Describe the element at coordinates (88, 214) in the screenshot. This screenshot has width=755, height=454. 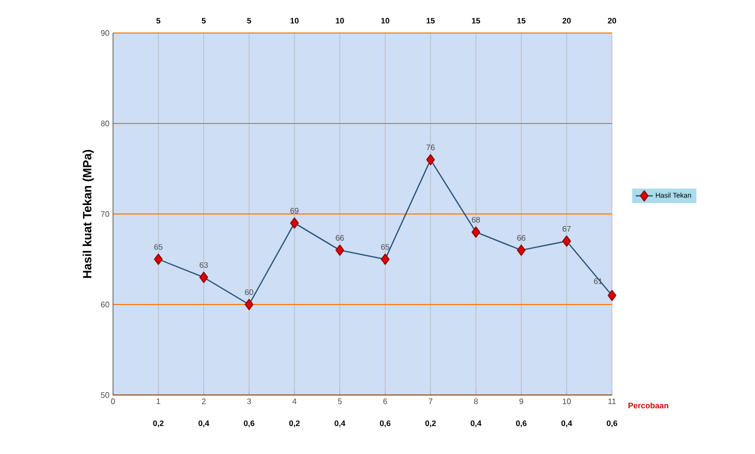
I see `y-axis-title: Hasil kuat Tekan (MPa)` at that location.